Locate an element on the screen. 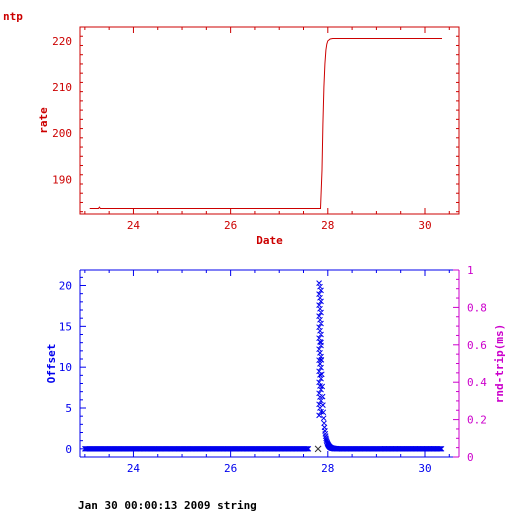 The height and width of the screenshot is (512, 512). outlier-marker is located at coordinates (318, 449).